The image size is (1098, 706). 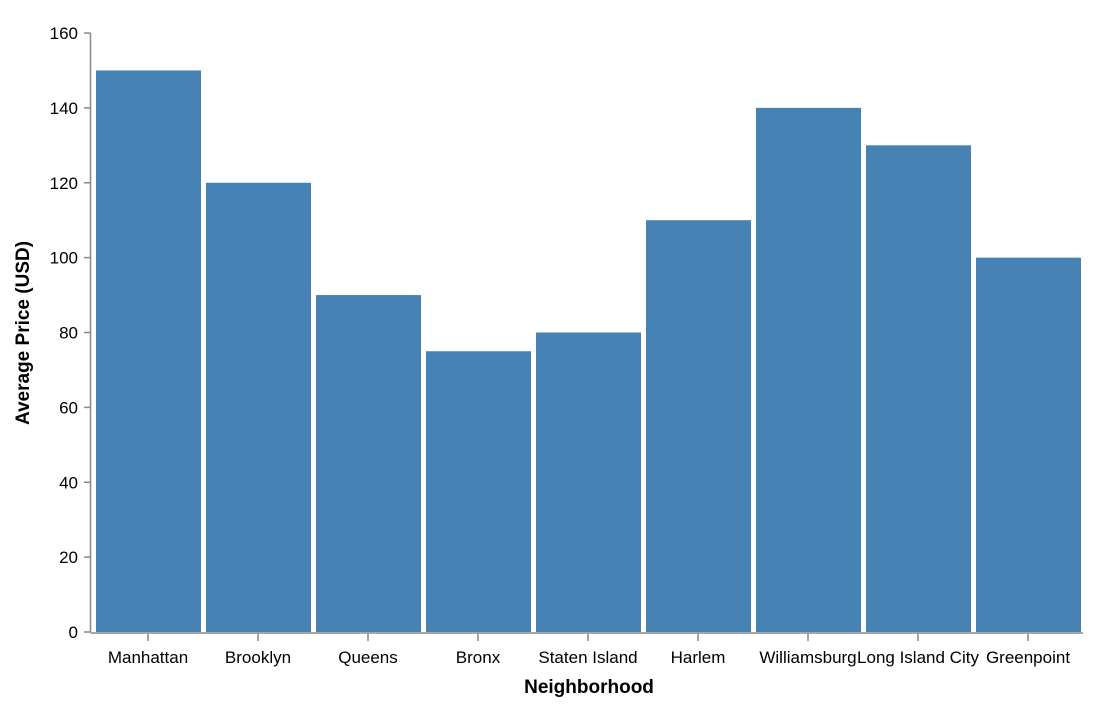 I want to click on x-tick-label: Brooklyn, so click(x=258, y=657).